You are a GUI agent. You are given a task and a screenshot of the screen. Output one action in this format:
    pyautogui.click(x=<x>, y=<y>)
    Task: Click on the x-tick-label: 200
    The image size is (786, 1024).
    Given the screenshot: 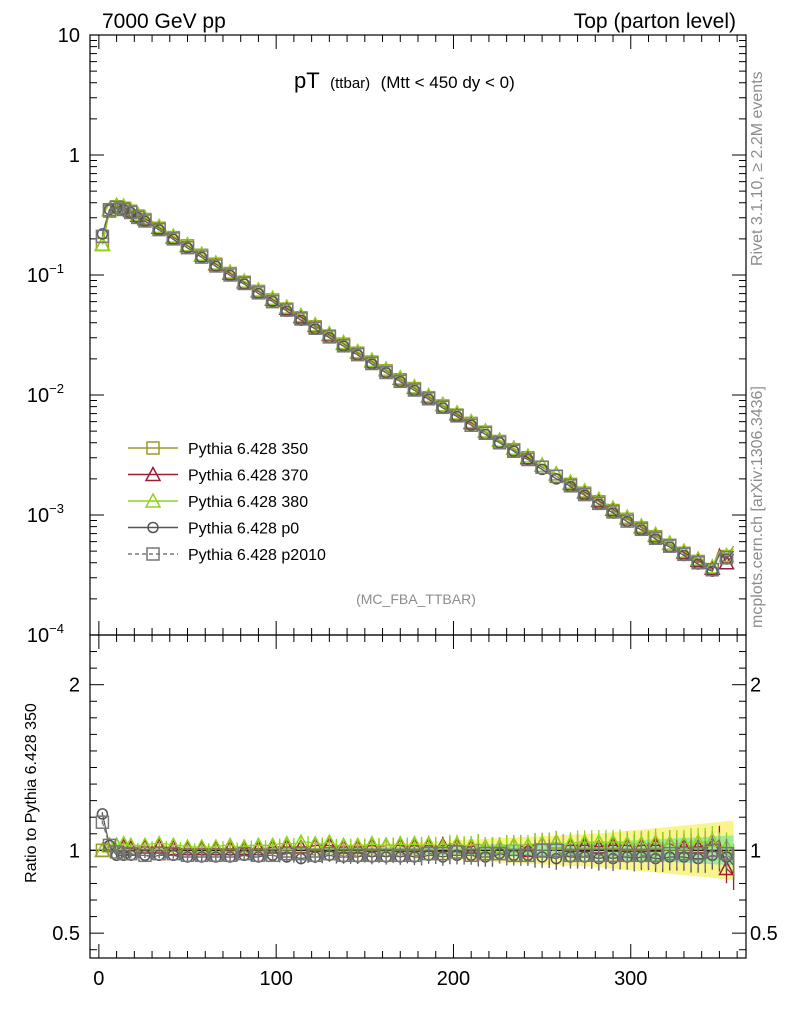 What is the action you would take?
    pyautogui.click(x=453, y=979)
    